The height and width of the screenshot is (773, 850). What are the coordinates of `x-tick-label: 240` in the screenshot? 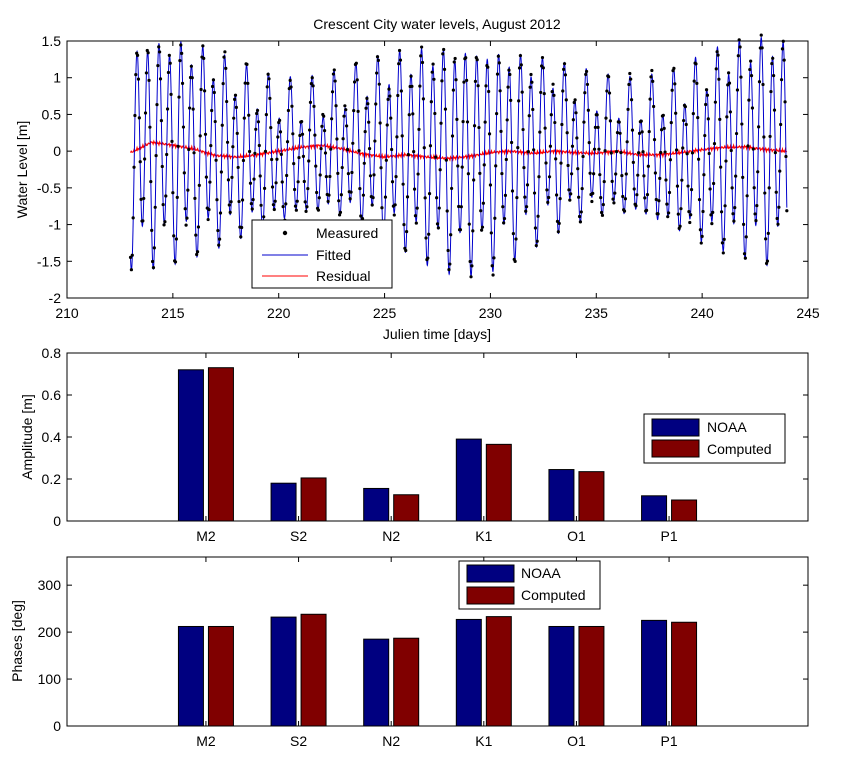 It's located at (702, 313).